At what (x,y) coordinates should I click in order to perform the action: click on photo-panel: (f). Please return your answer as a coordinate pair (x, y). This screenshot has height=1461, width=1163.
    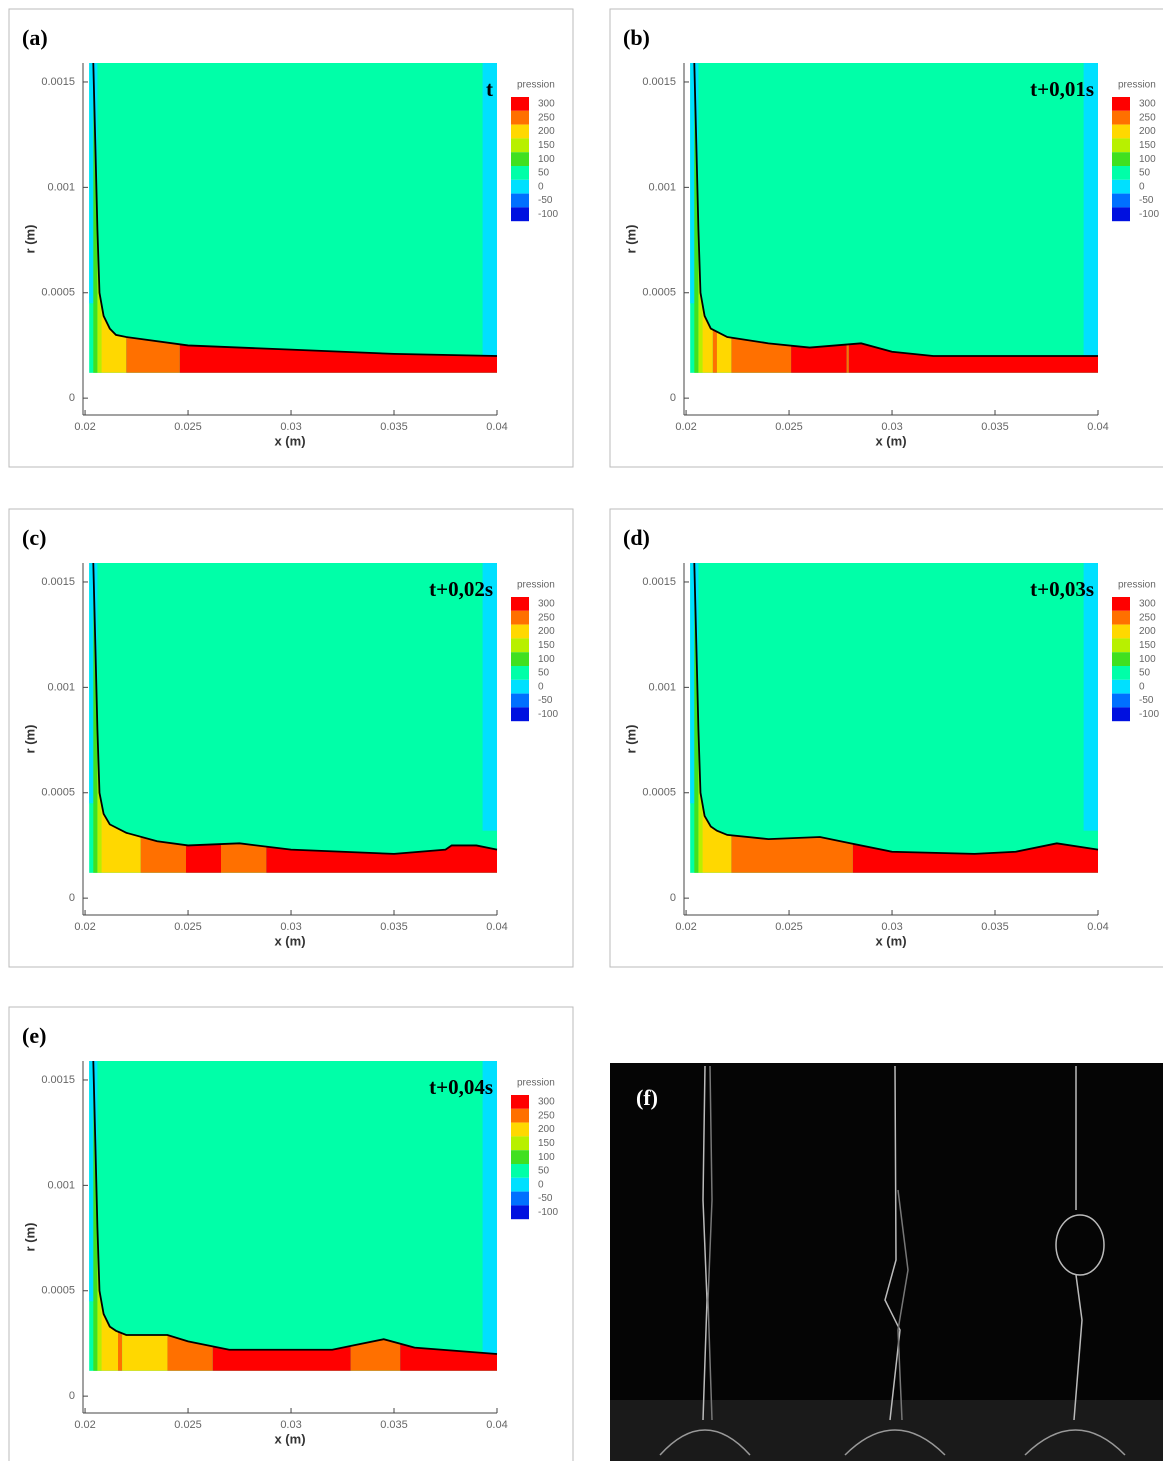
    Looking at the image, I should click on (886, 1262).